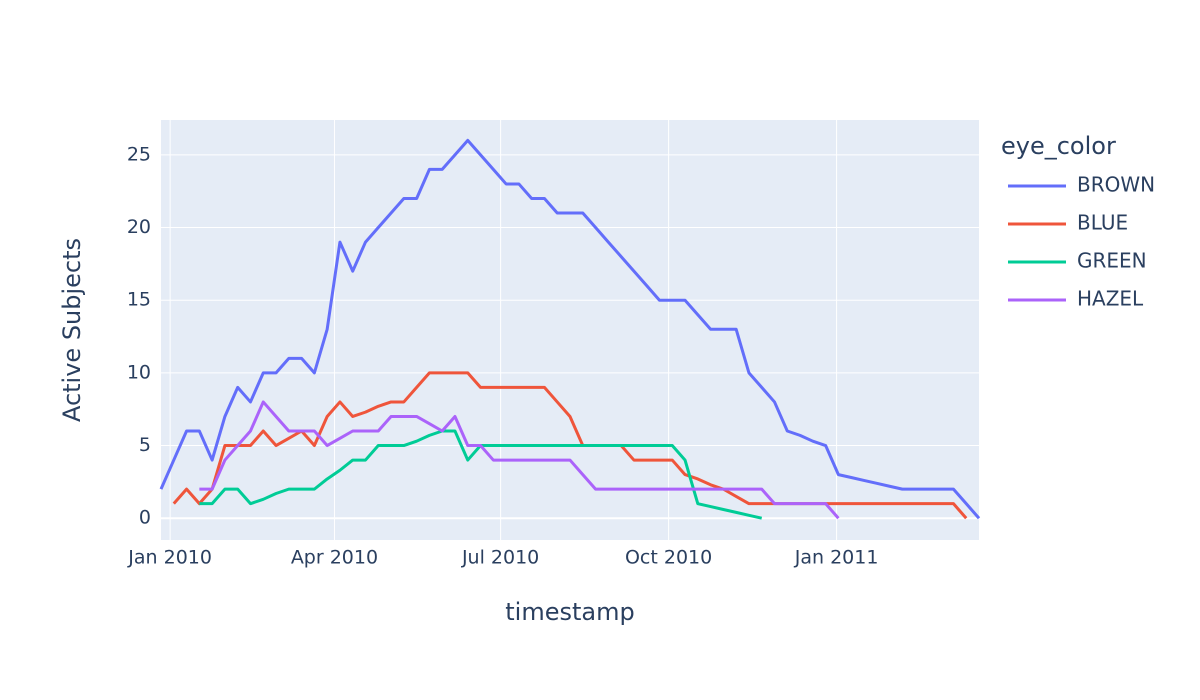  Describe the element at coordinates (139, 300) in the screenshot. I see `y-tick-label: 15` at that location.